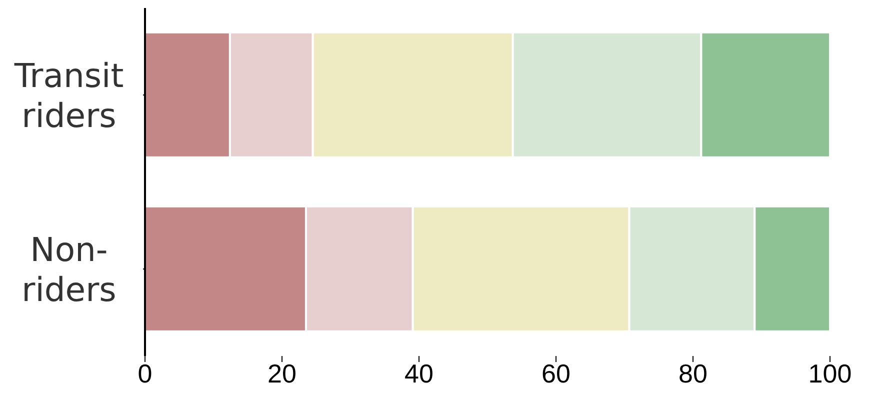  What do you see at coordinates (69, 269) in the screenshot?
I see `y-tick-label: Non-riders` at bounding box center [69, 269].